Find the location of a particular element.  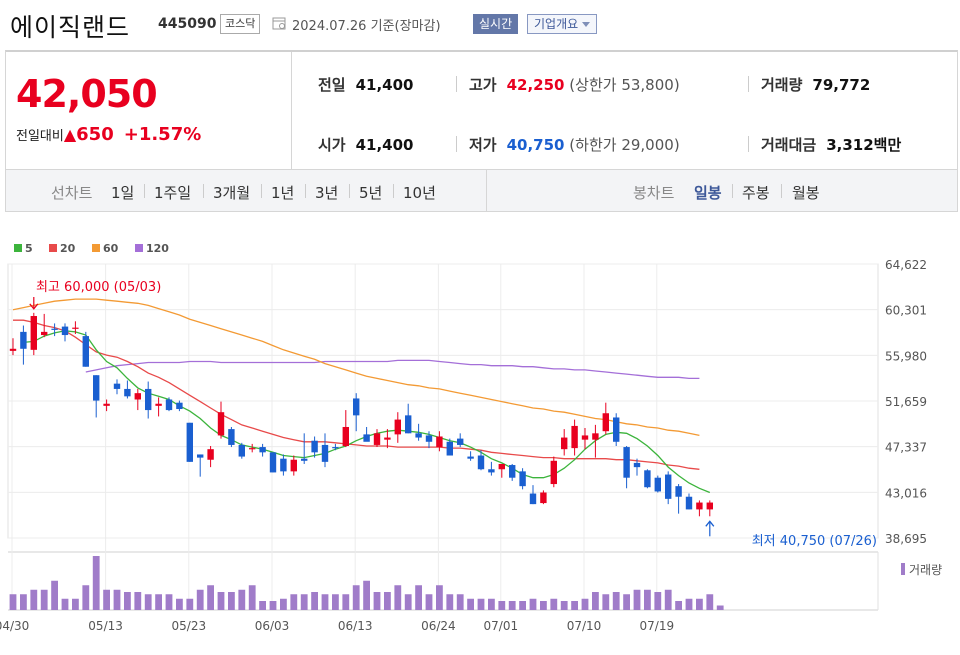

candle-daily: 일봉 is located at coordinates (708, 193).